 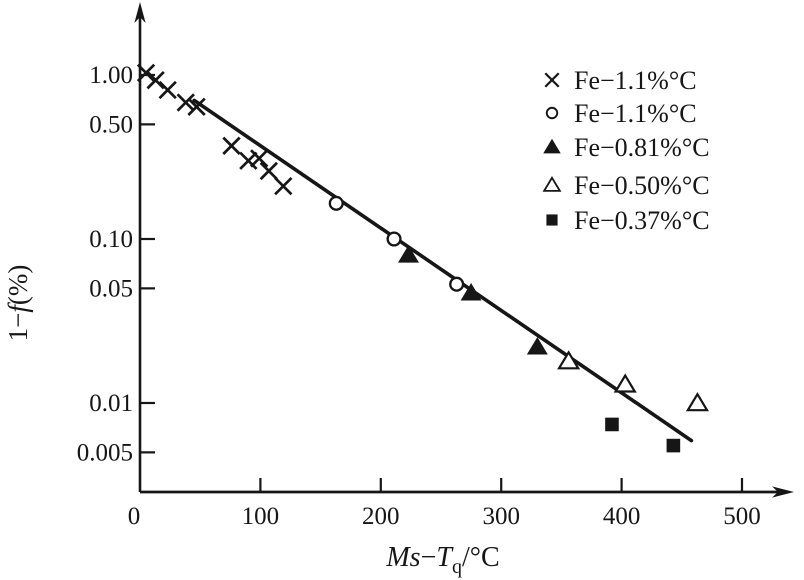 I want to click on x-tick-label: 500, so click(x=742, y=516).